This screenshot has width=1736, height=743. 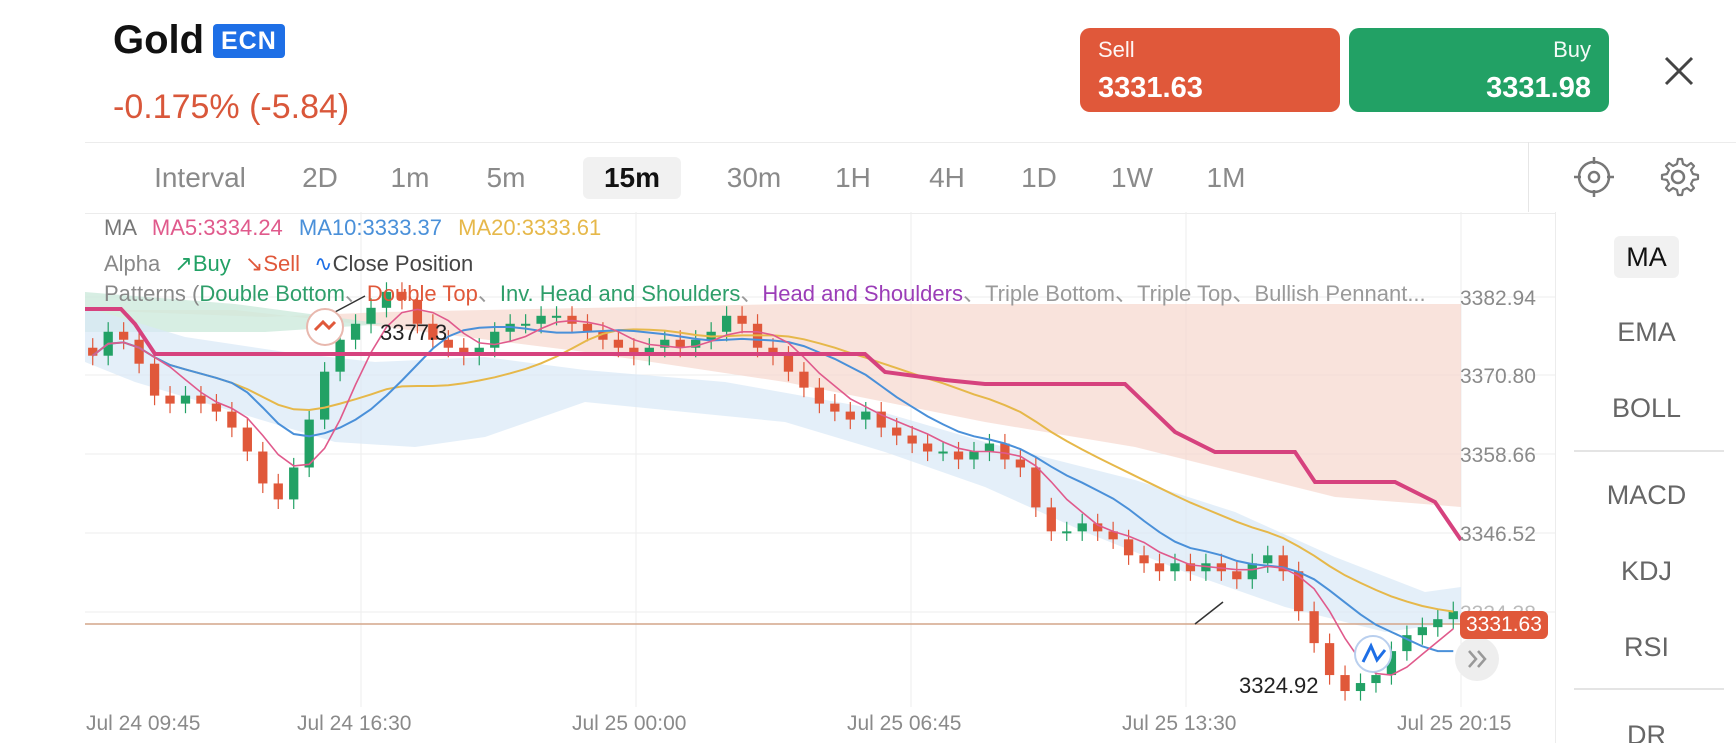 I want to click on last-price-tag: 3331.63, so click(x=1504, y=625).